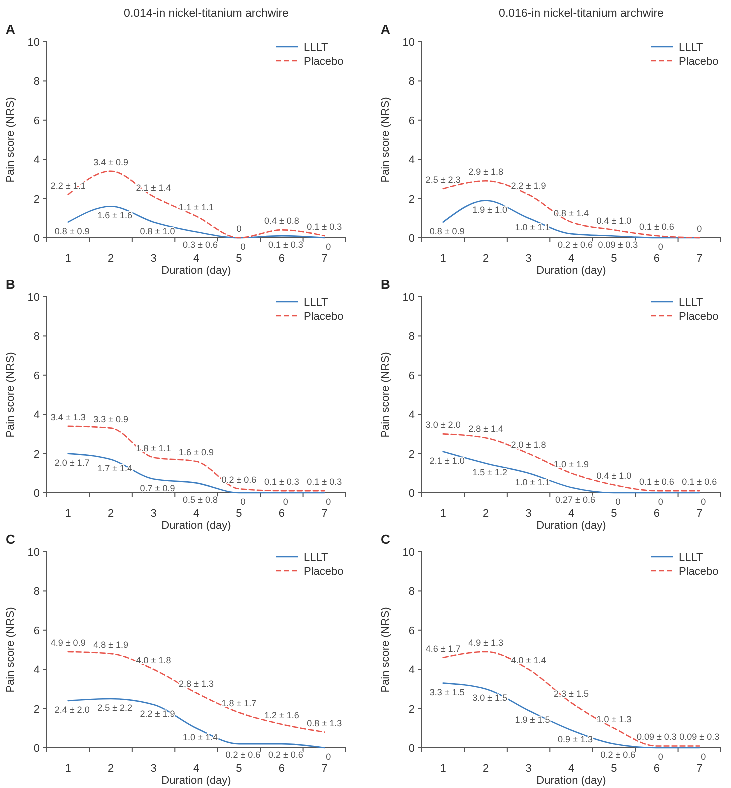 The width and height of the screenshot is (731, 788). I want to click on data-label: 0.8 ± 1.0, so click(158, 231).